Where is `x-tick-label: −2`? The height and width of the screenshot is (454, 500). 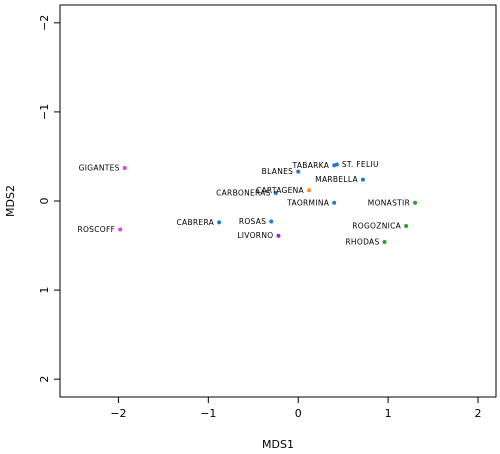 x-tick-label: −2 is located at coordinates (118, 413).